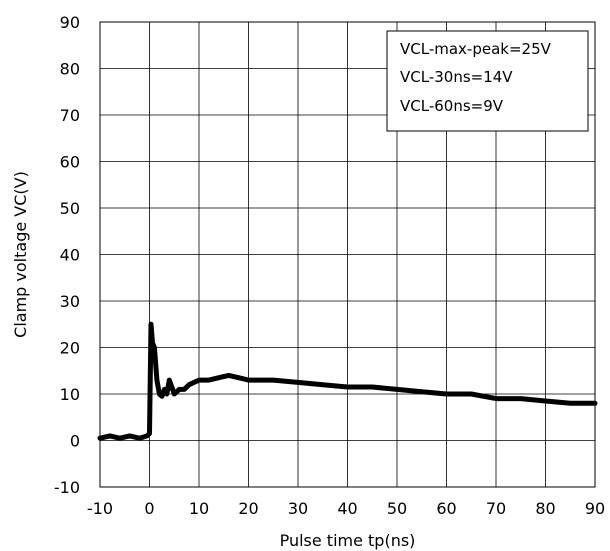  What do you see at coordinates (70, 22) in the screenshot?
I see `y-tick-label: 90` at bounding box center [70, 22].